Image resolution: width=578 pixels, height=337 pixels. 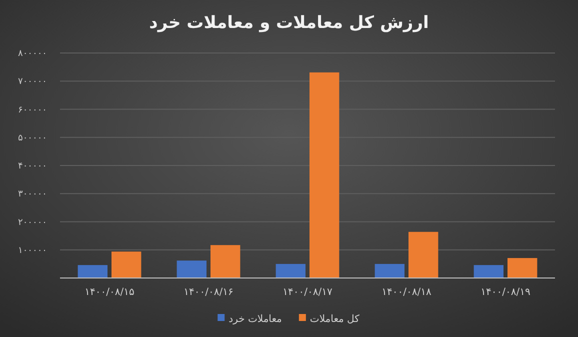 I want to click on xtick: ۱۴۰۰/۰۸/۱۸, so click(x=407, y=292).